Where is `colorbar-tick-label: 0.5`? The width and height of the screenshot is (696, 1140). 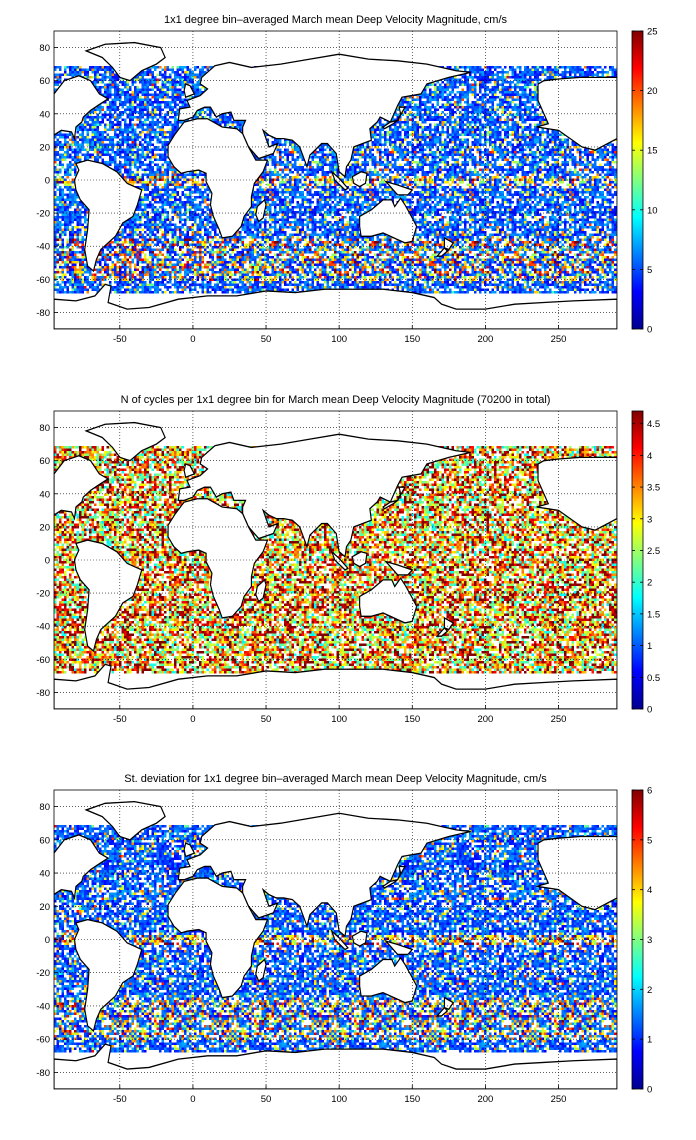 colorbar-tick-label: 0.5 is located at coordinates (653, 678).